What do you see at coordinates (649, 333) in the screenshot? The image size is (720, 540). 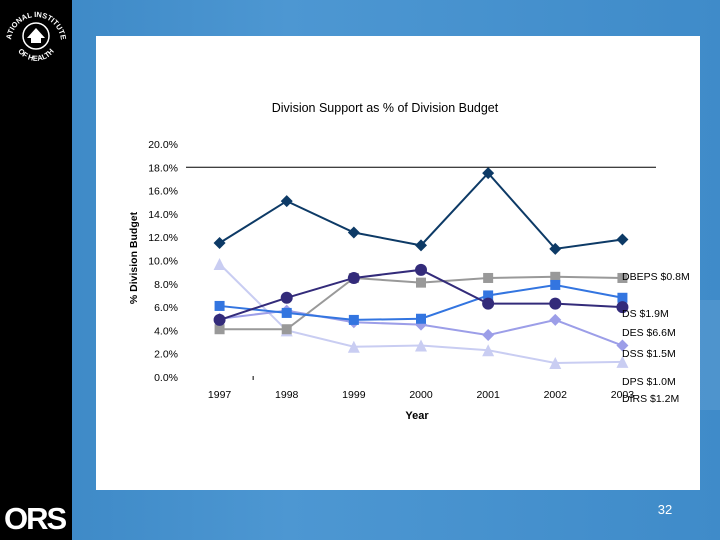 I see `legend-label: DES $6.6M` at bounding box center [649, 333].